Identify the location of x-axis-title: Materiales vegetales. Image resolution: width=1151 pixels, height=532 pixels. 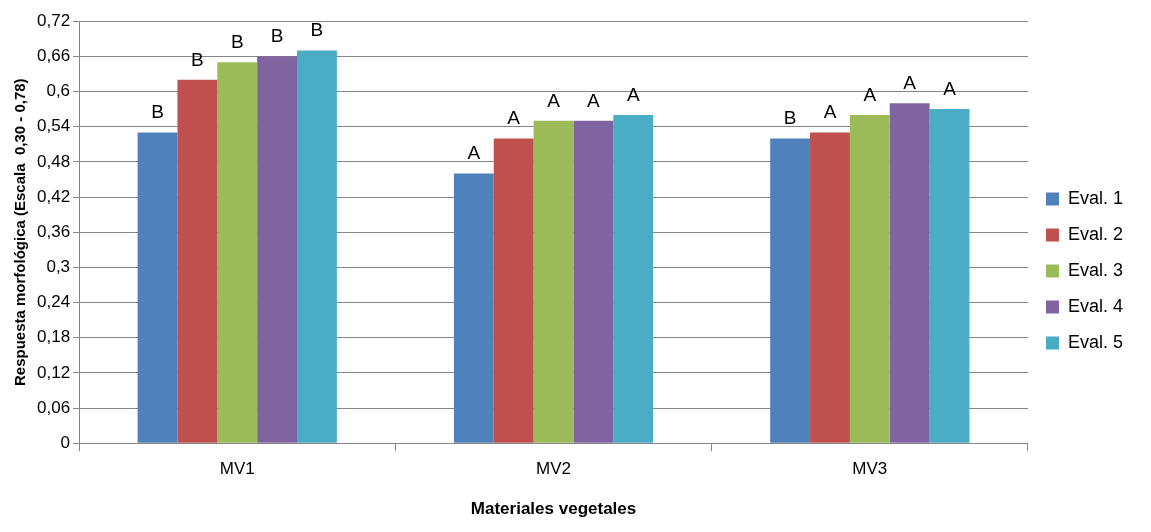
(553, 509).